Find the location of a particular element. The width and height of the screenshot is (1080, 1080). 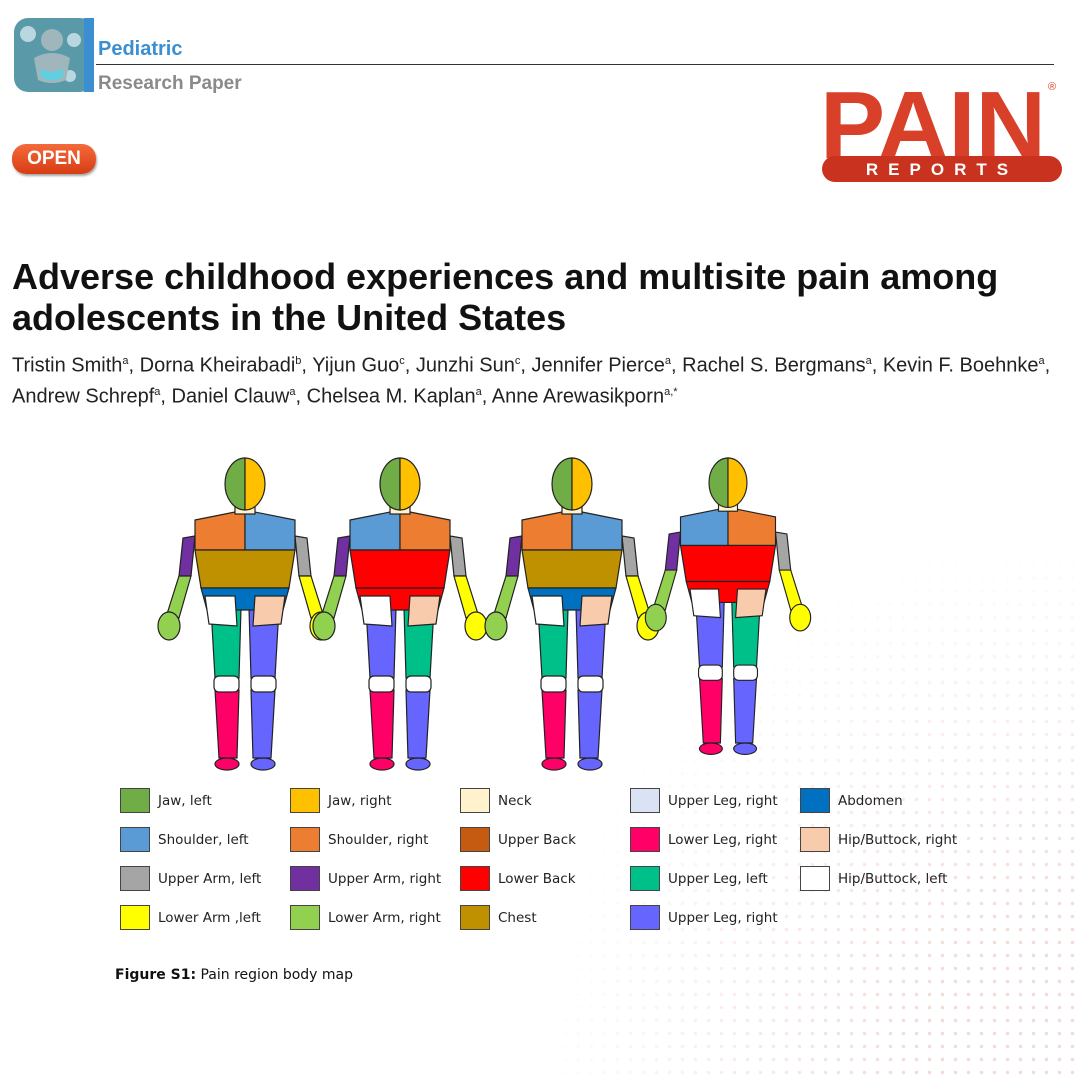

figure-caption-label: Figure S1: is located at coordinates (156, 975).